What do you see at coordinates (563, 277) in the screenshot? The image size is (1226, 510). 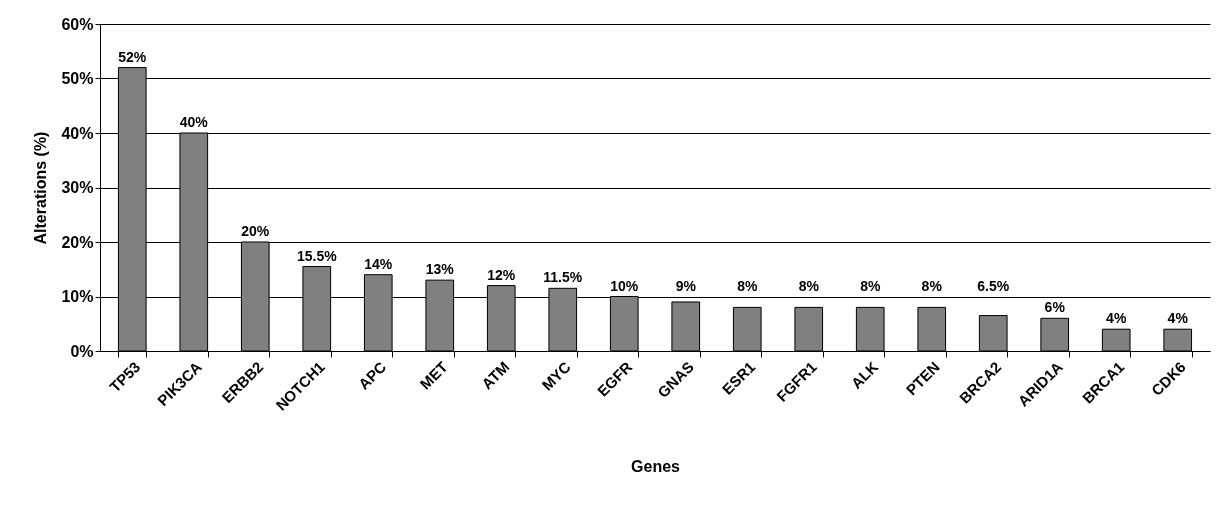 I see `data-label: 11.5%` at bounding box center [563, 277].